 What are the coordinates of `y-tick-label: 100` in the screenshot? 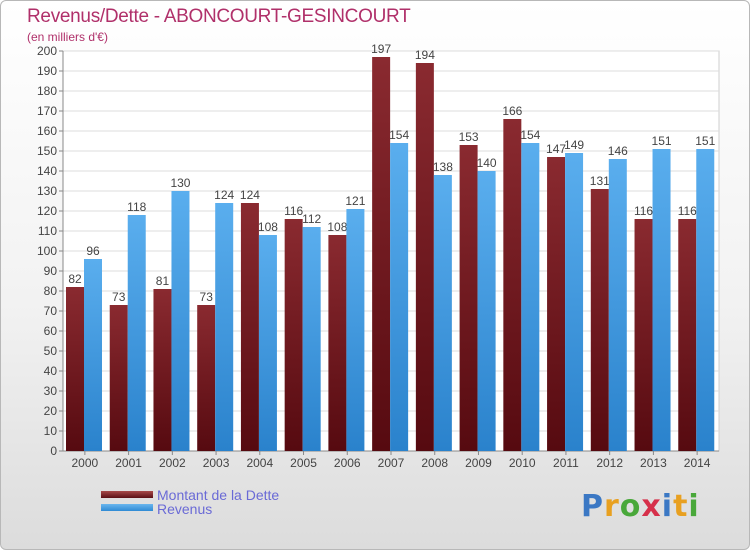 It's located at (47, 251).